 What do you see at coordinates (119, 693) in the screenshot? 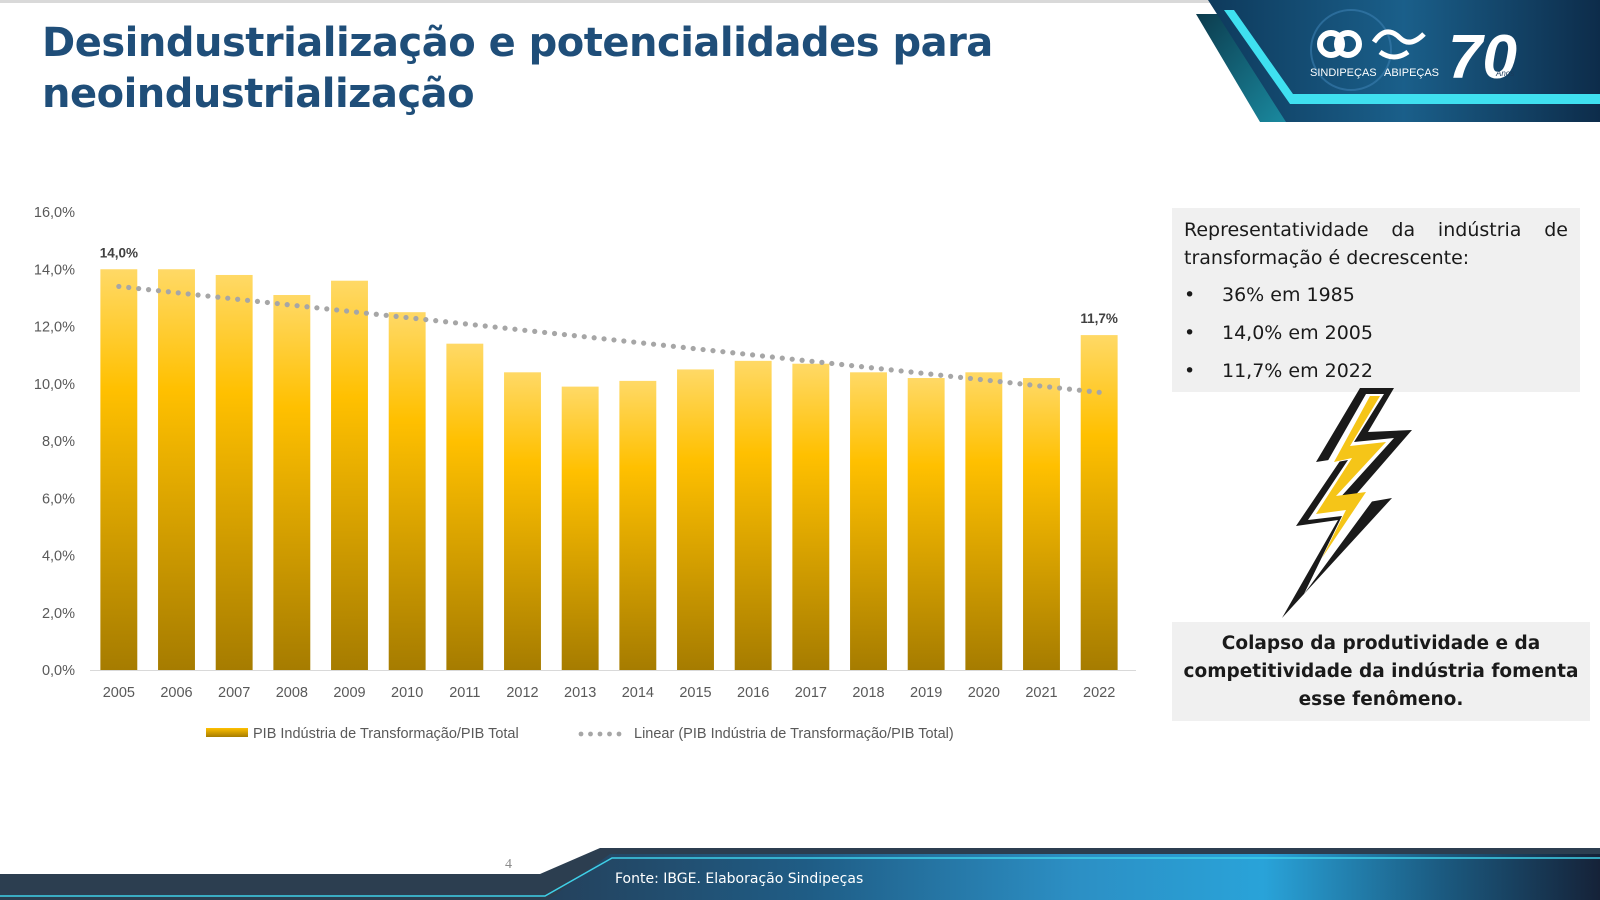
I see `x-tick-label: 2005` at bounding box center [119, 693].